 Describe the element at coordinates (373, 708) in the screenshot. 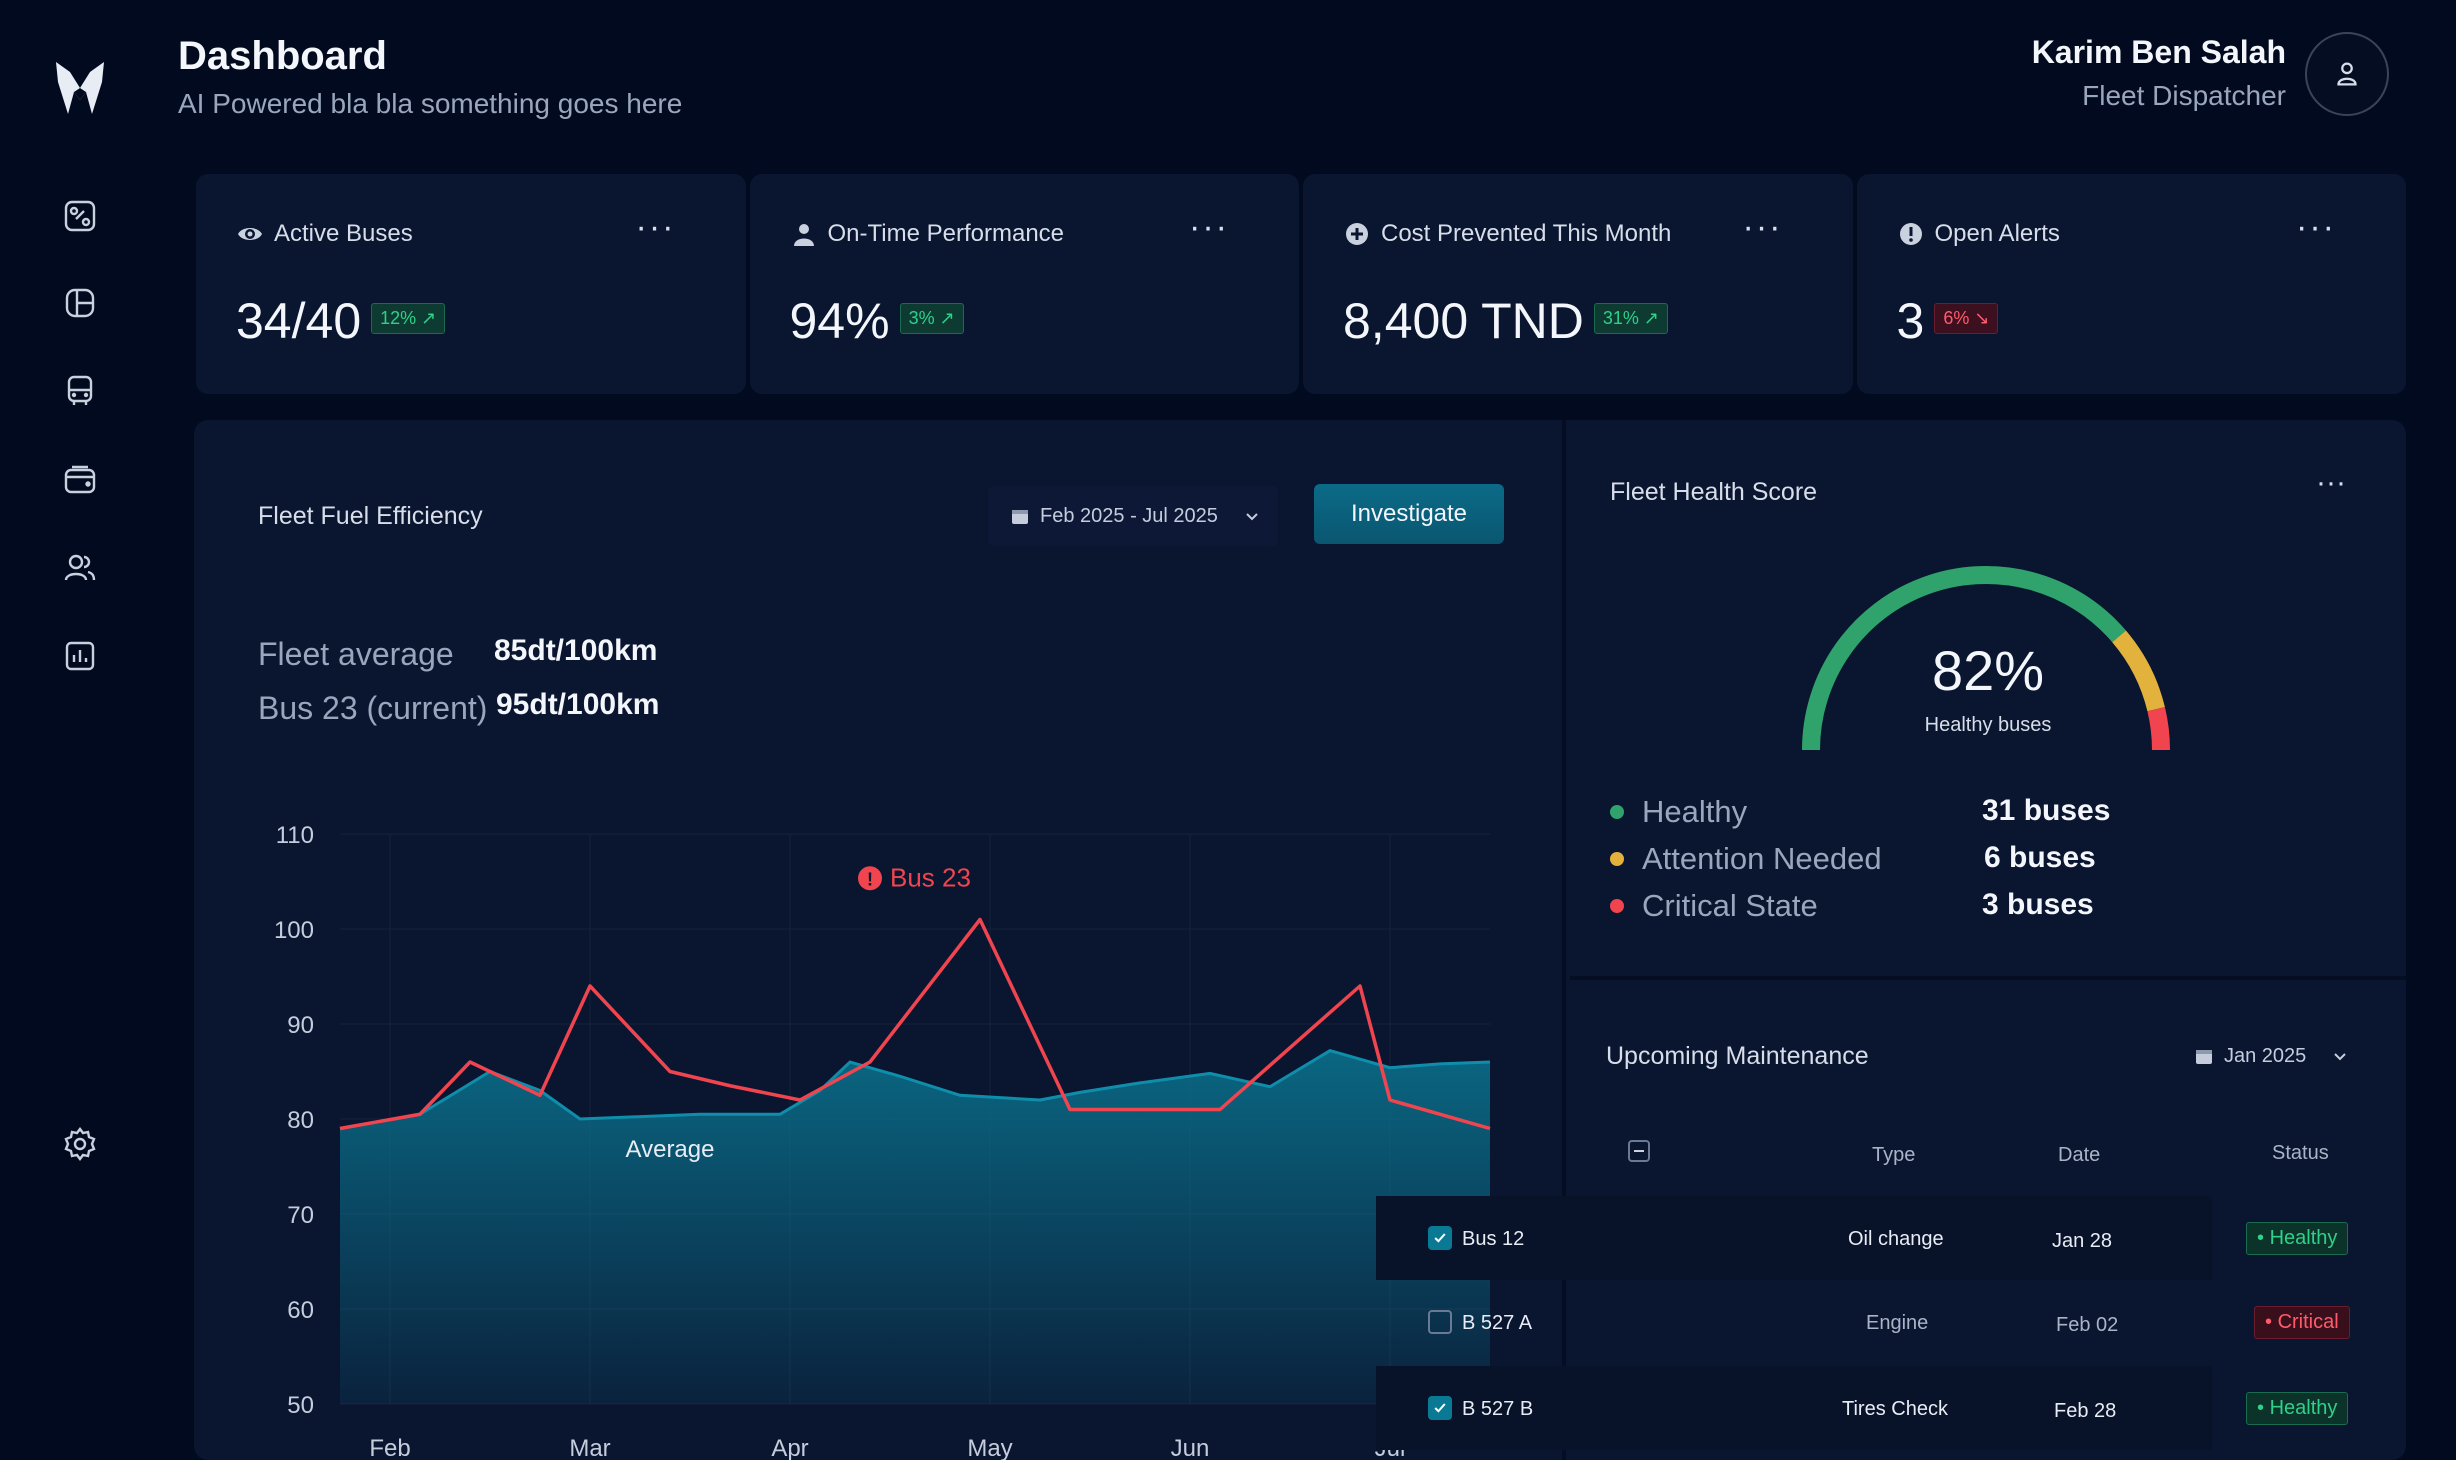

I see `bus-current-label: Bus 23 (current)` at that location.